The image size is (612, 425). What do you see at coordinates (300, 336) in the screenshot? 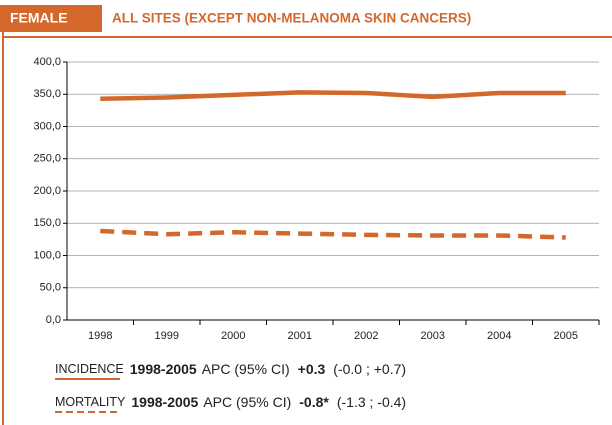
I see `x-tick-label: 2001` at bounding box center [300, 336].